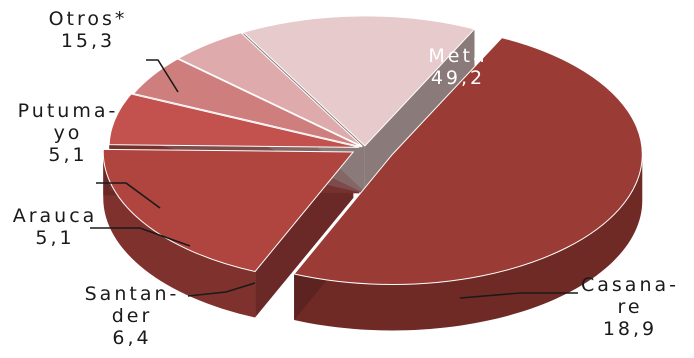  What do you see at coordinates (458, 78) in the screenshot?
I see `value-label-0: 49,2` at bounding box center [458, 78].